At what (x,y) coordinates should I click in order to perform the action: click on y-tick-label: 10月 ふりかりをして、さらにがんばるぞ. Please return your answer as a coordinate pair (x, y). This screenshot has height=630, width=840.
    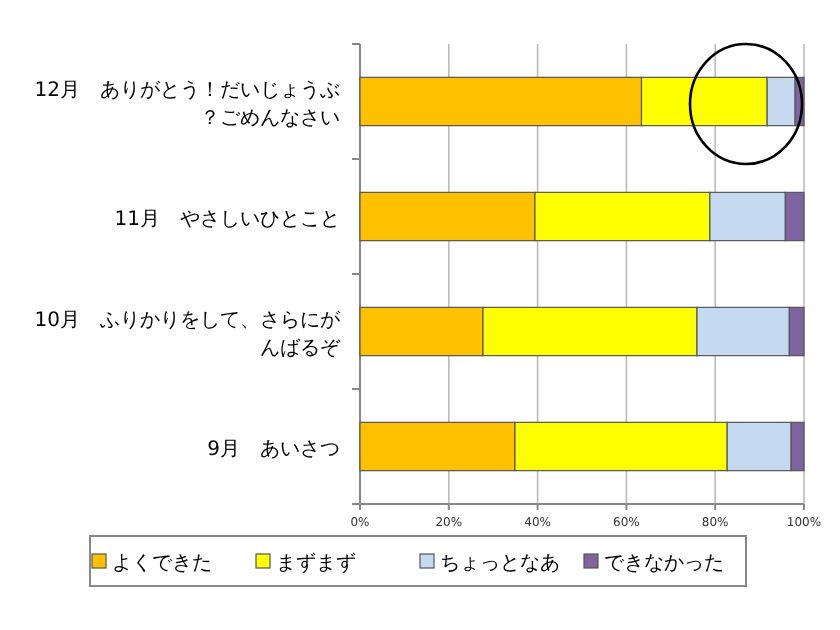
    Looking at the image, I should click on (188, 334).